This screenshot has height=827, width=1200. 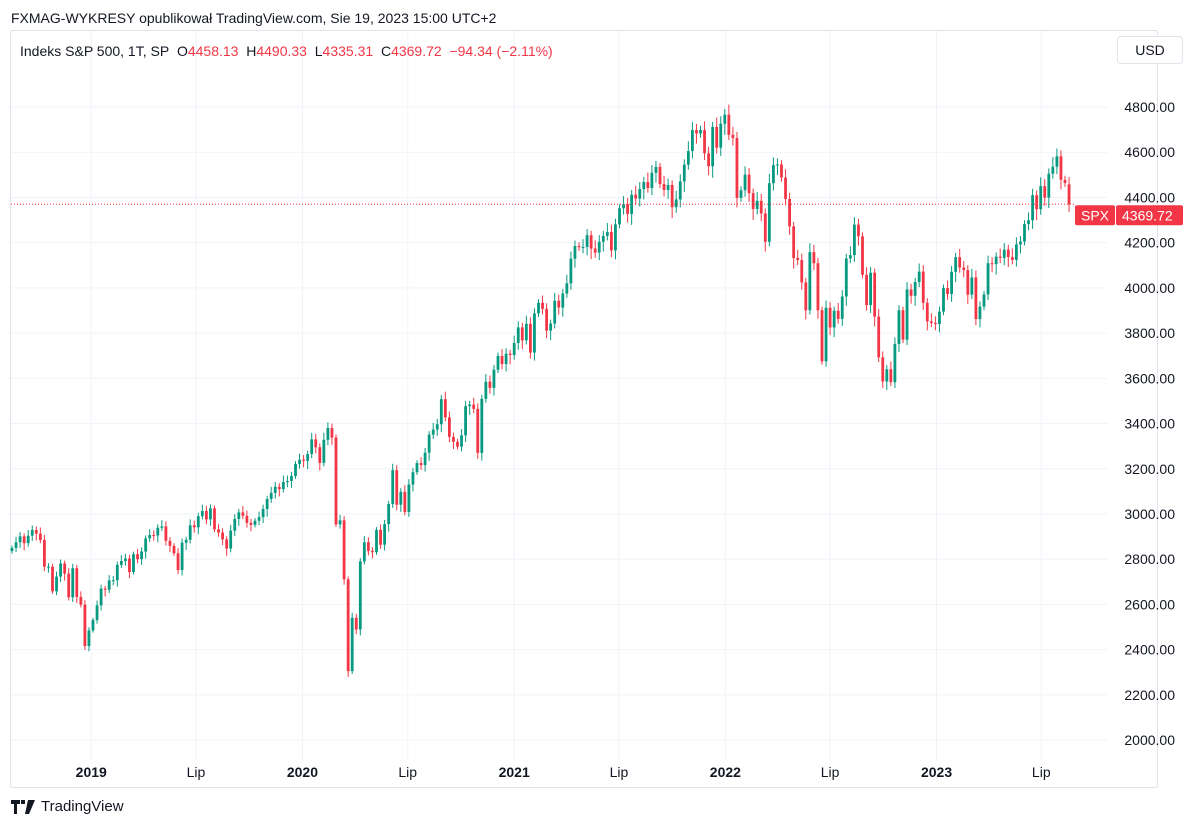 What do you see at coordinates (1149, 740) in the screenshot?
I see `y-tick-label: 2000.00` at bounding box center [1149, 740].